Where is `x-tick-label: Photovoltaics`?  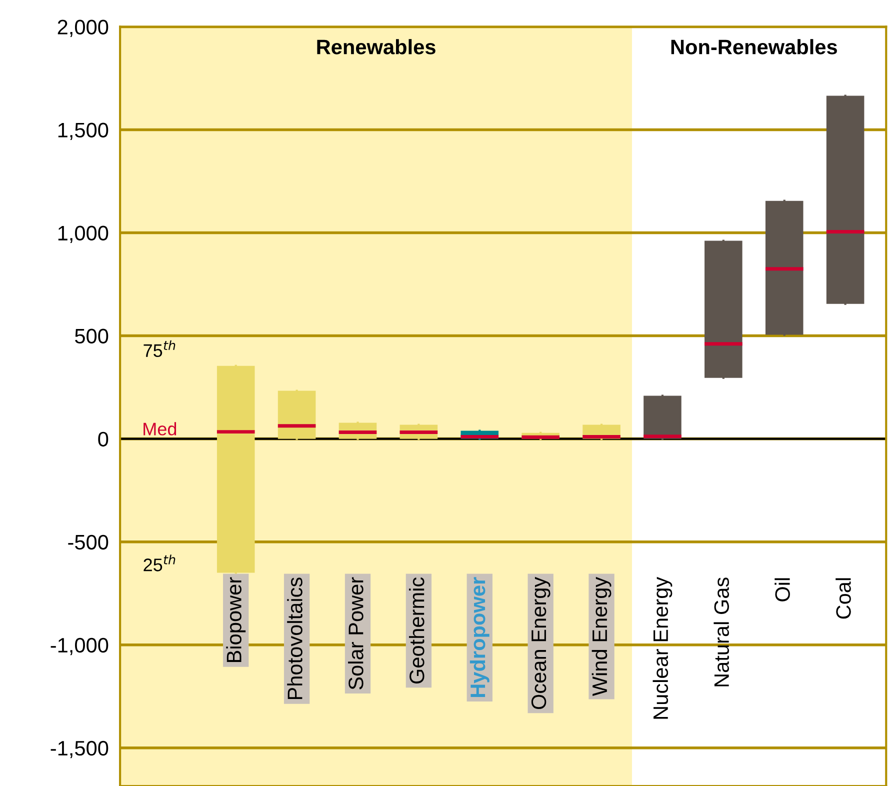 x-tick-label: Photovoltaics is located at coordinates (294, 639).